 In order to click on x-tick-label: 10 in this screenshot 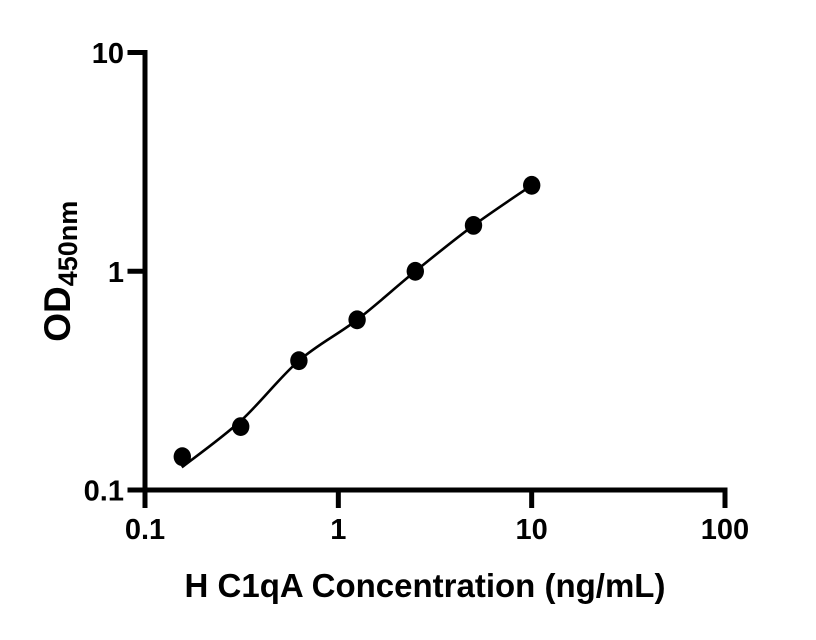, I will do `click(532, 530)`.